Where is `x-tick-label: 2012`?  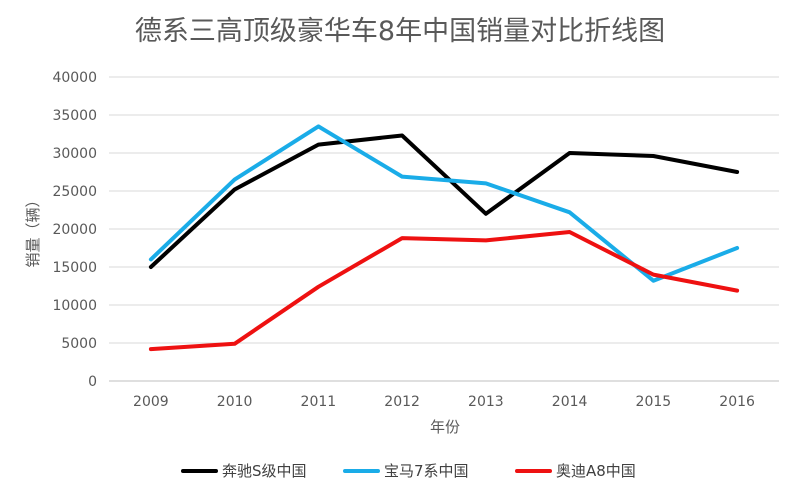
x-tick-label: 2012 is located at coordinates (402, 402).